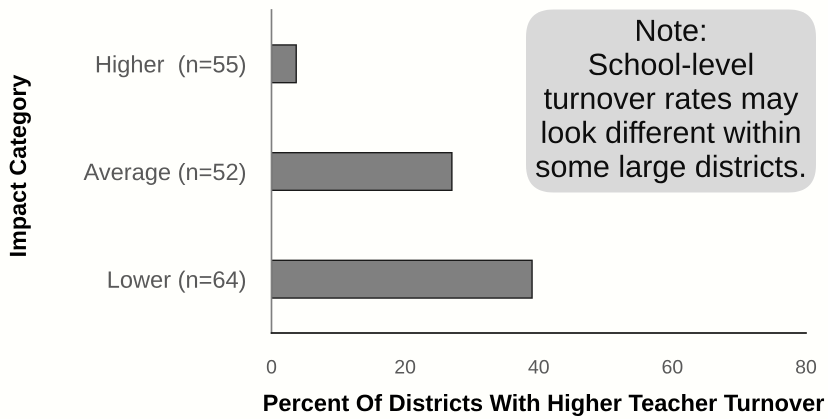 The width and height of the screenshot is (828, 419). Describe the element at coordinates (405, 367) in the screenshot. I see `x-tick-label: 20` at that location.